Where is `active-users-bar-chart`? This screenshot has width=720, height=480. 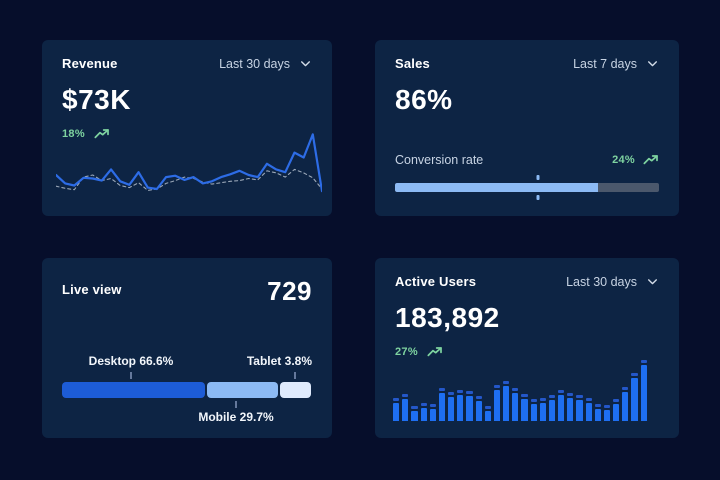 active-users-bar-chart is located at coordinates (520, 390).